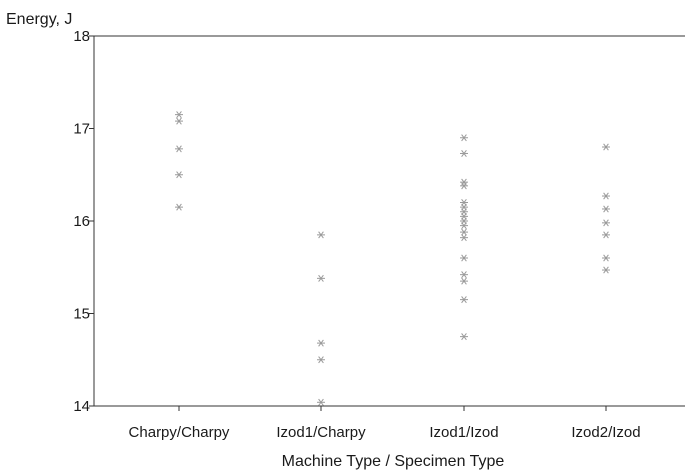  What do you see at coordinates (81, 36) in the screenshot?
I see `y-tick-label-18: 18` at bounding box center [81, 36].